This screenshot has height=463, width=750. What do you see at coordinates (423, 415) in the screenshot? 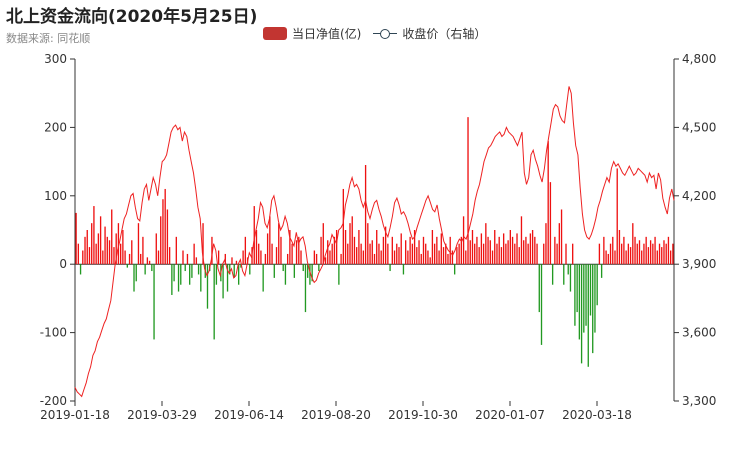
I see `x-tick-label: 2019-10-30` at bounding box center [423, 415].